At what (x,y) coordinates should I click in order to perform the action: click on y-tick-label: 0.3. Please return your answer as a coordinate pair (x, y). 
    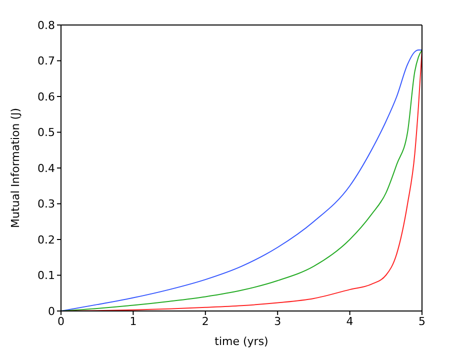
    Looking at the image, I should click on (46, 204).